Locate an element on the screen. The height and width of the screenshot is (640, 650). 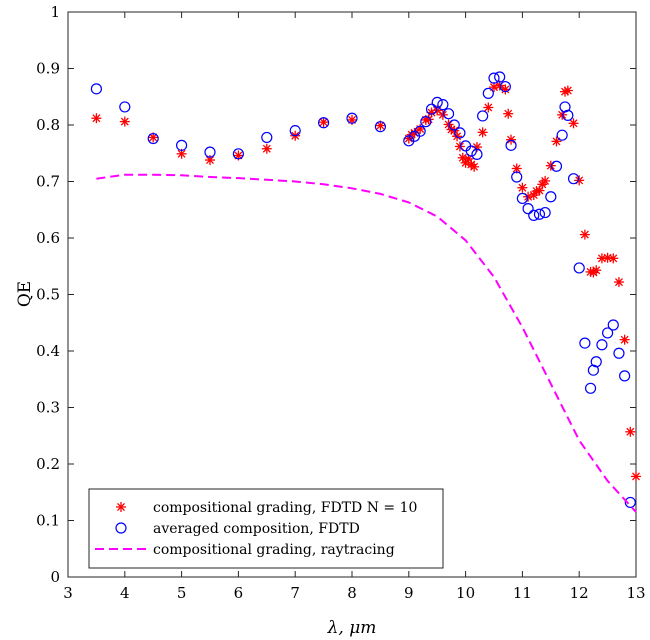
y-tick-label: 0.2 is located at coordinates (48, 464).